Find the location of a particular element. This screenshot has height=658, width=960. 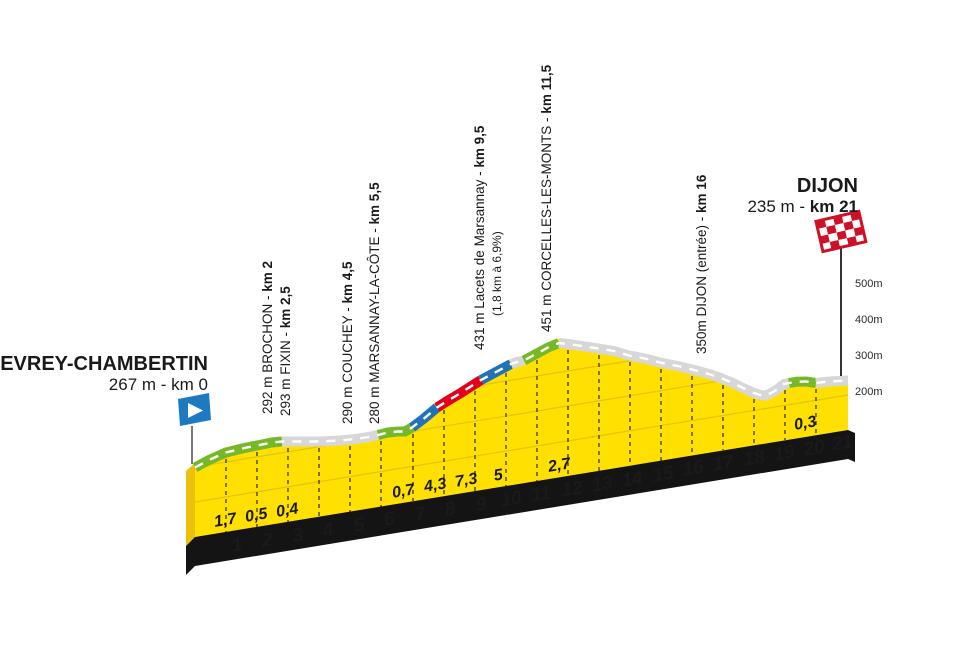

finish-flag-icon is located at coordinates (841, 231).